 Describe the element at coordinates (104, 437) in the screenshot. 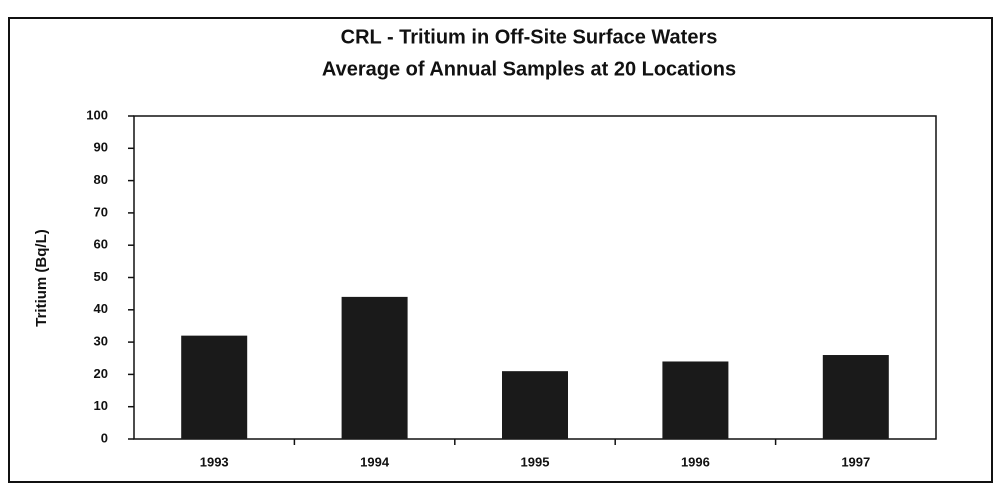

I see `y-tick-label: 0` at that location.